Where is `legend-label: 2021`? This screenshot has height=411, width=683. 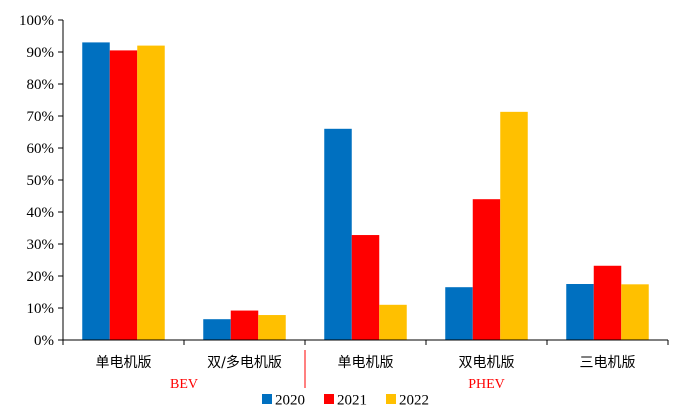 legend-label: 2021 is located at coordinates (352, 401).